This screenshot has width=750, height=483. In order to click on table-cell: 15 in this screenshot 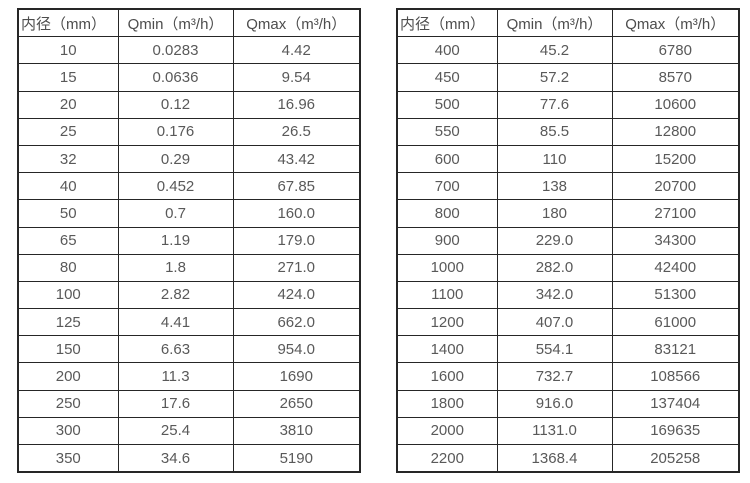, I will do `click(68, 77)`.